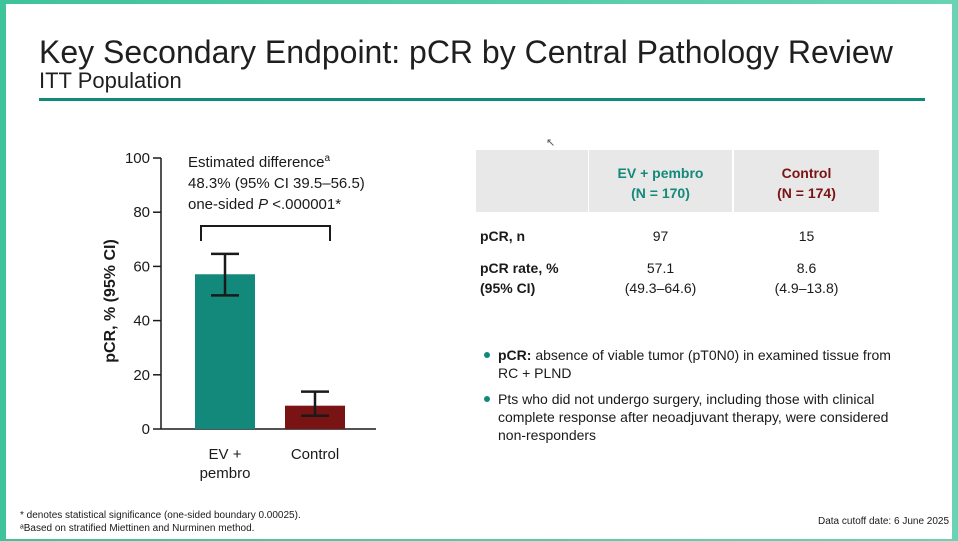 The height and width of the screenshot is (541, 958). I want to click on cell-control-pcr-n: 15, so click(806, 236).